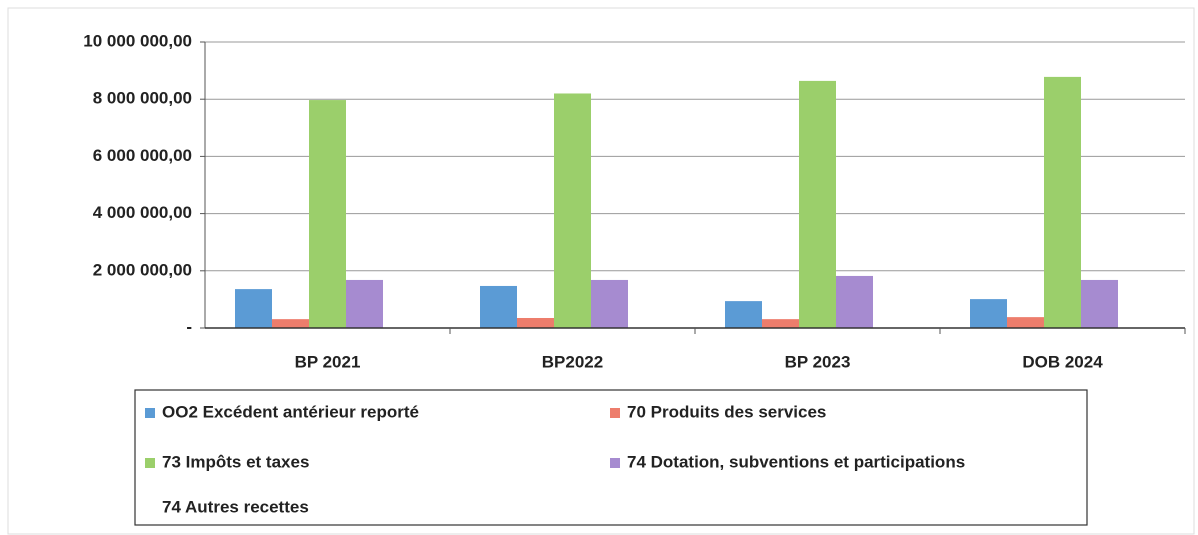 The height and width of the screenshot is (535, 1198). What do you see at coordinates (137, 40) in the screenshot?
I see `y-tick-label: 10 000 000,00` at bounding box center [137, 40].